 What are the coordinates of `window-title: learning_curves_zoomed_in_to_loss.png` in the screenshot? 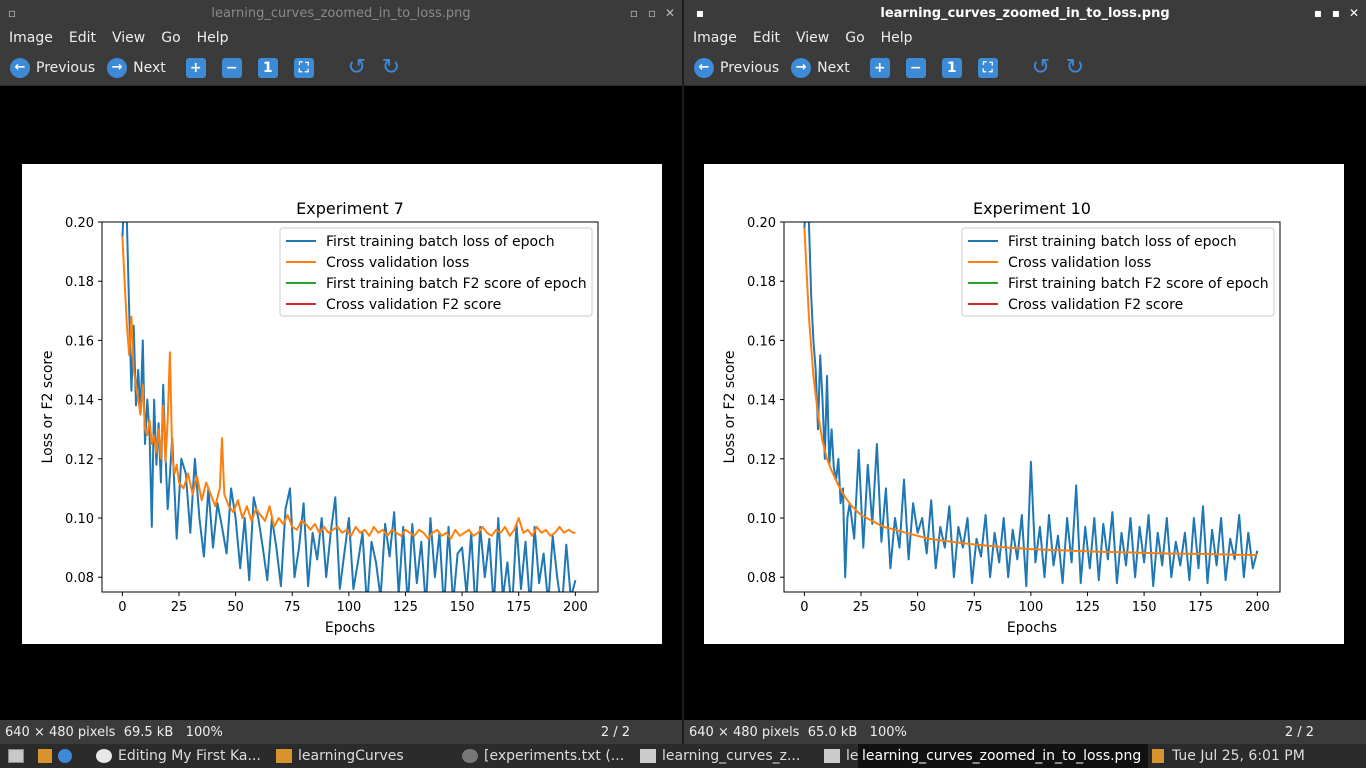 It's located at (1025, 13).